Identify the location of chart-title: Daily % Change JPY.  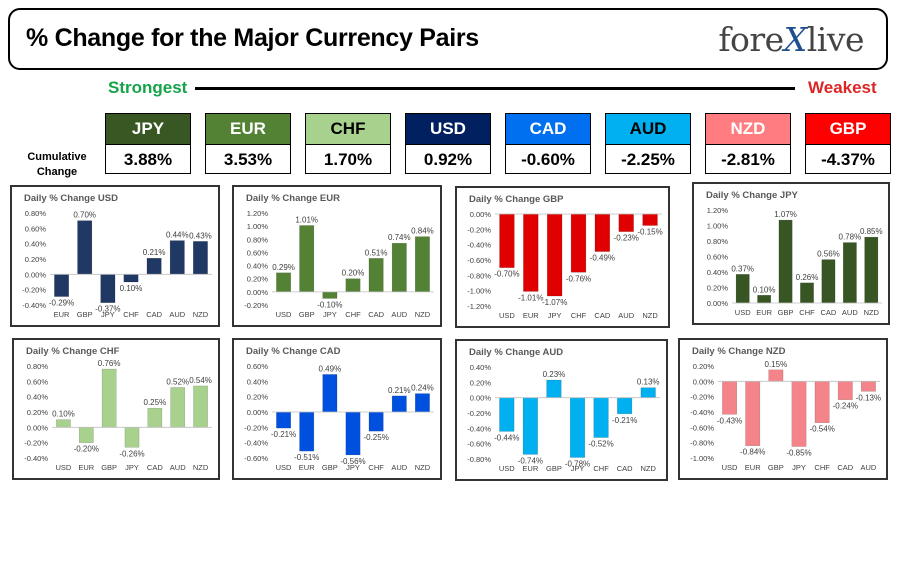
(752, 195).